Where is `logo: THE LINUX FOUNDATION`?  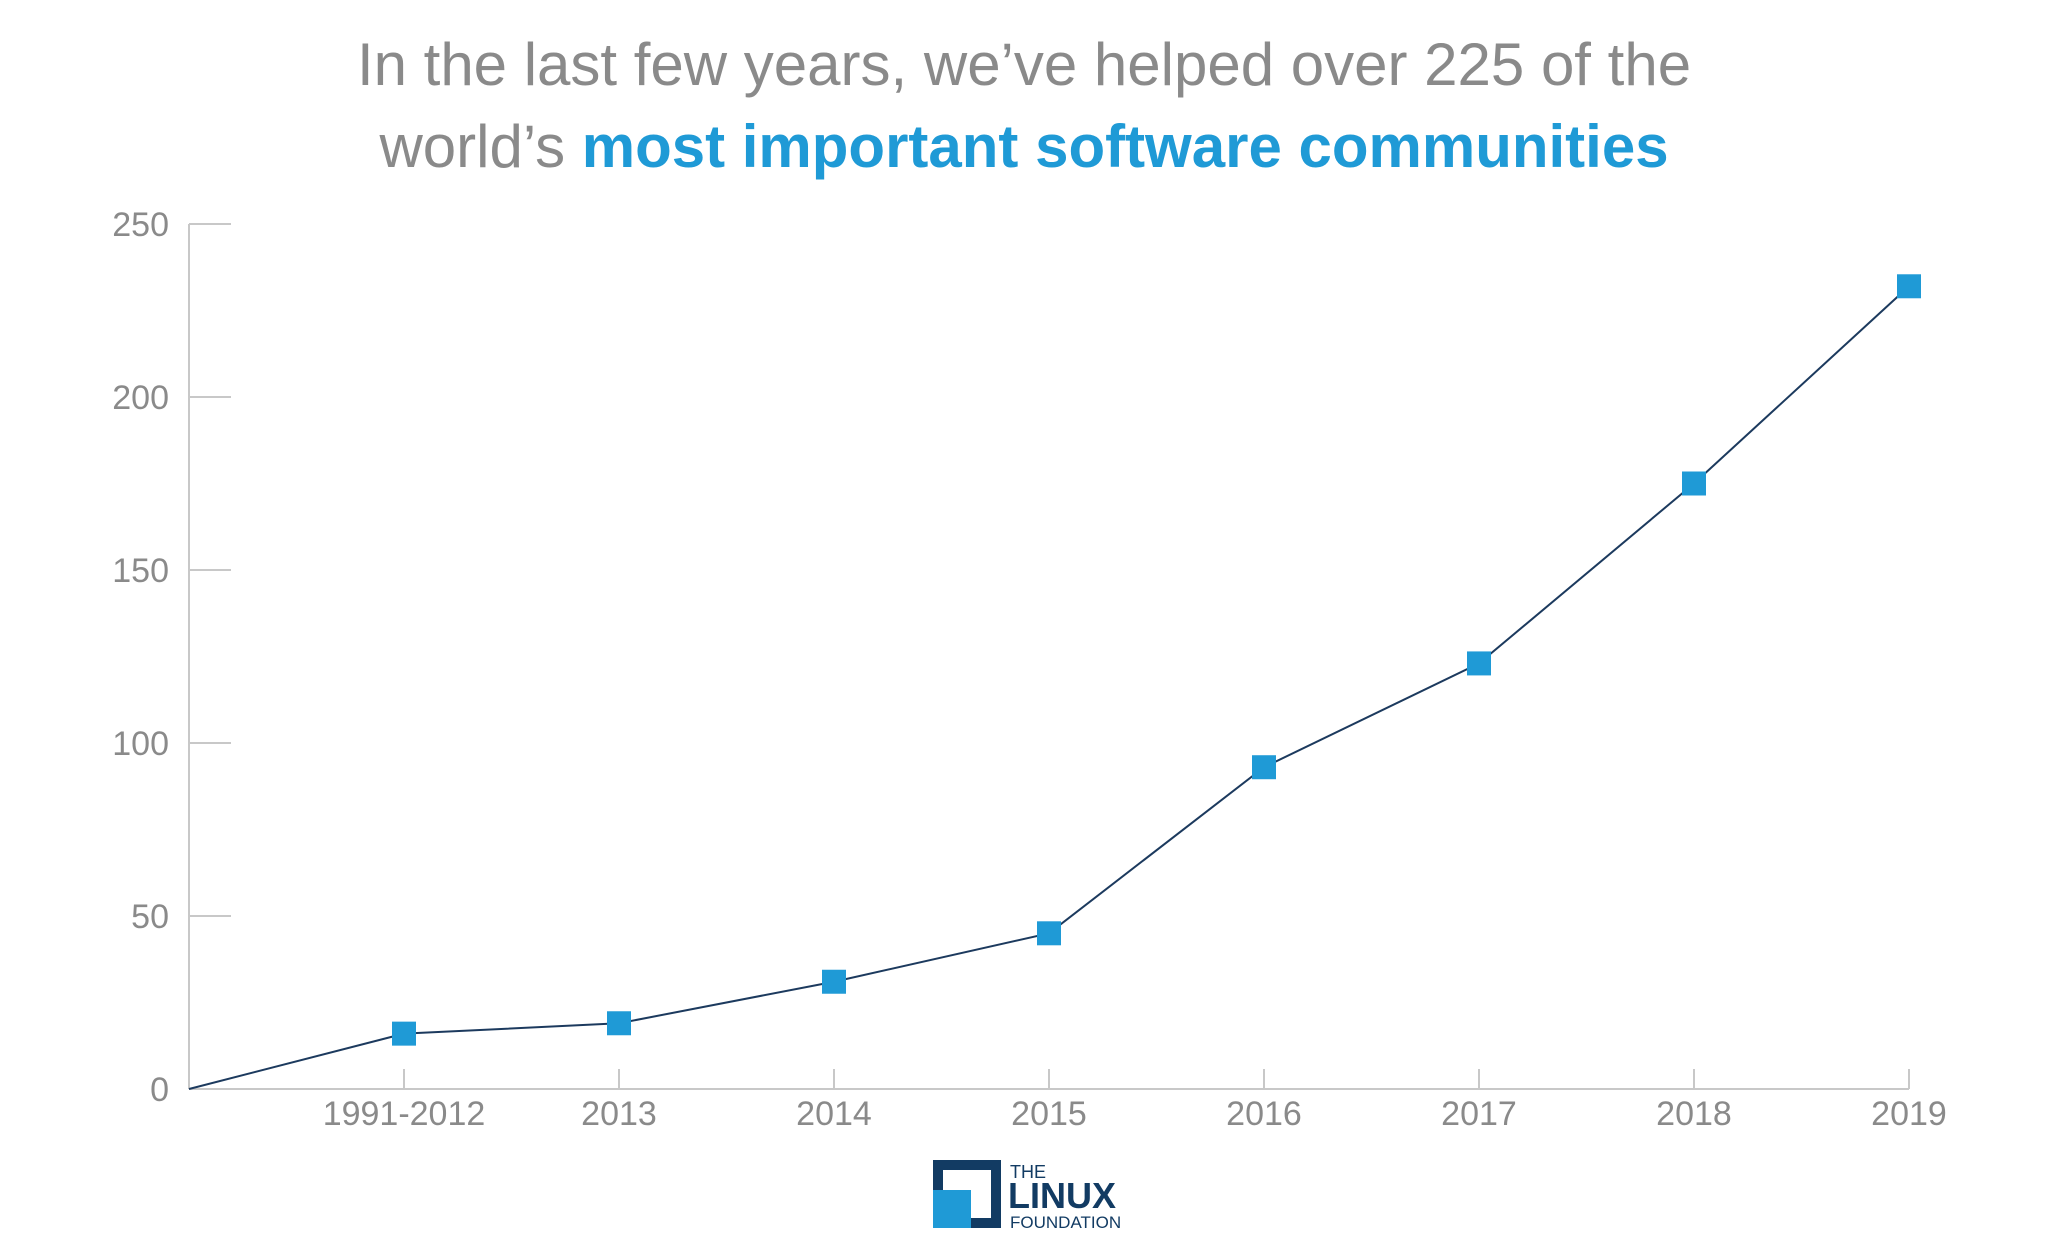
logo: THE LINUX FOUNDATION is located at coordinates (1027, 1196).